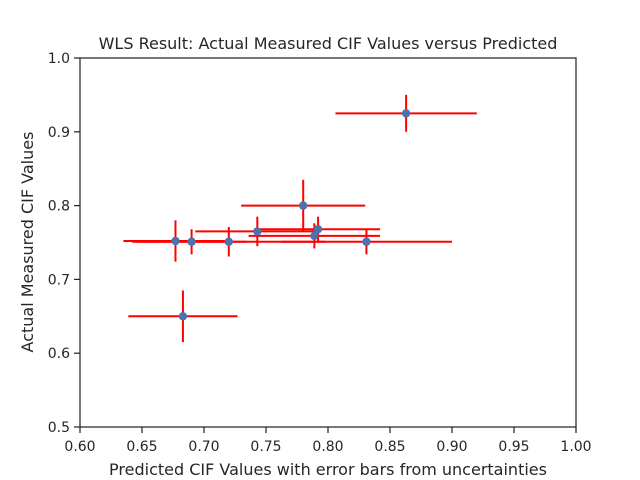 This screenshot has width=640, height=480. Describe the element at coordinates (79, 447) in the screenshot. I see `x-tick-label: 0.60` at that location.